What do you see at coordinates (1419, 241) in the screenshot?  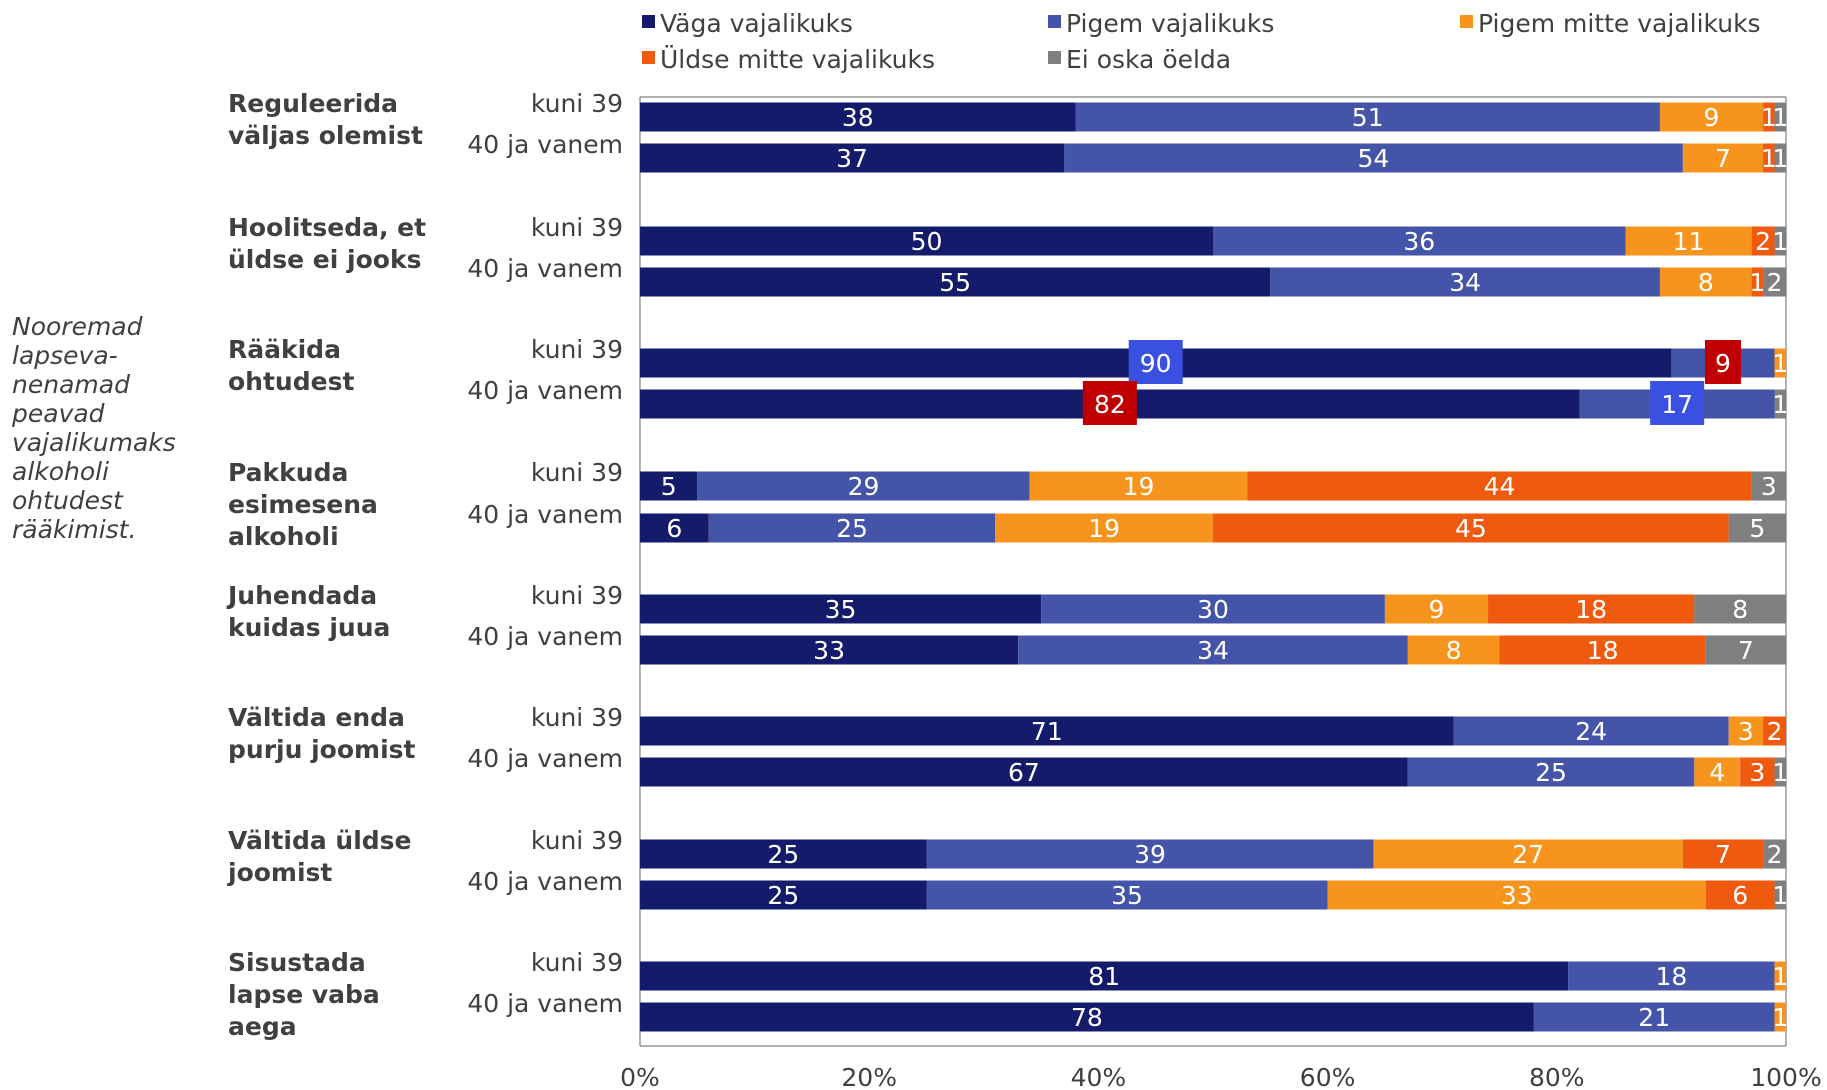 I see `bar-value-label: 36` at bounding box center [1419, 241].